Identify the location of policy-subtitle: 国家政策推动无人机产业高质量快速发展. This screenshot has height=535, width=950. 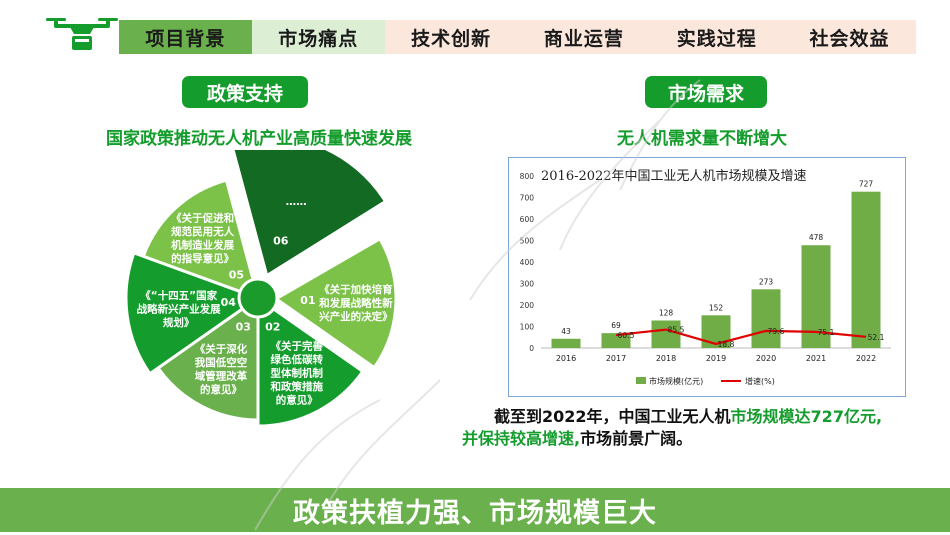
(259, 139).